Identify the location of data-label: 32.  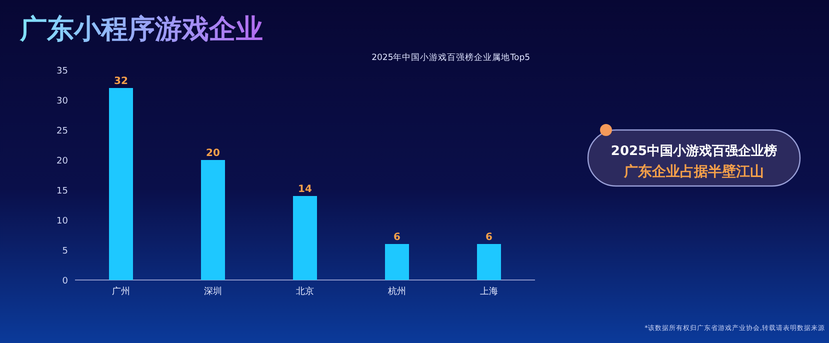
(121, 81).